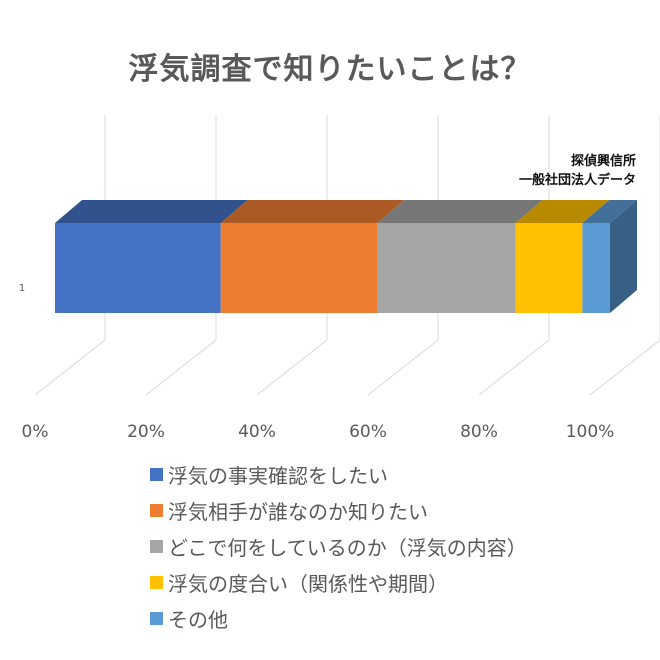 Image resolution: width=660 pixels, height=660 pixels. What do you see at coordinates (330, 69) in the screenshot?
I see `chart-title: 浮気調査で知りたいことは？` at bounding box center [330, 69].